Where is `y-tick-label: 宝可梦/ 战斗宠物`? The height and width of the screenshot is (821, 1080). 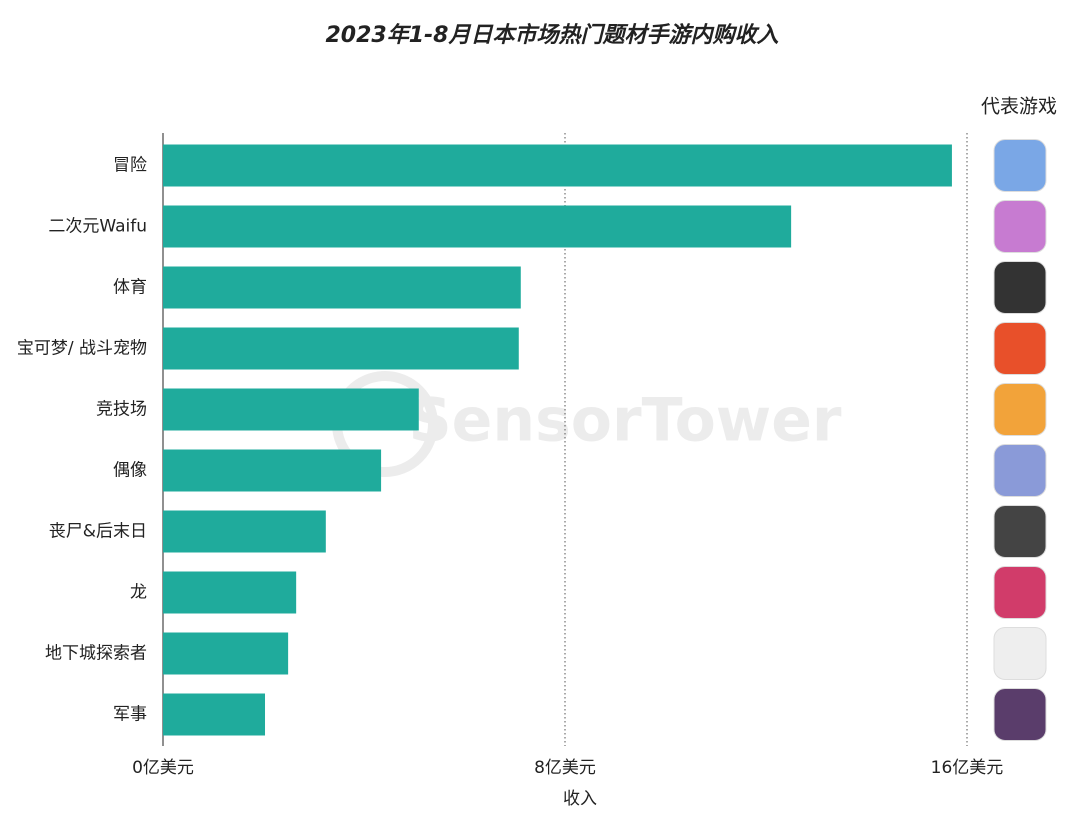
y-tick-label: 宝可梦/ 战斗宠物 is located at coordinates (82, 349).